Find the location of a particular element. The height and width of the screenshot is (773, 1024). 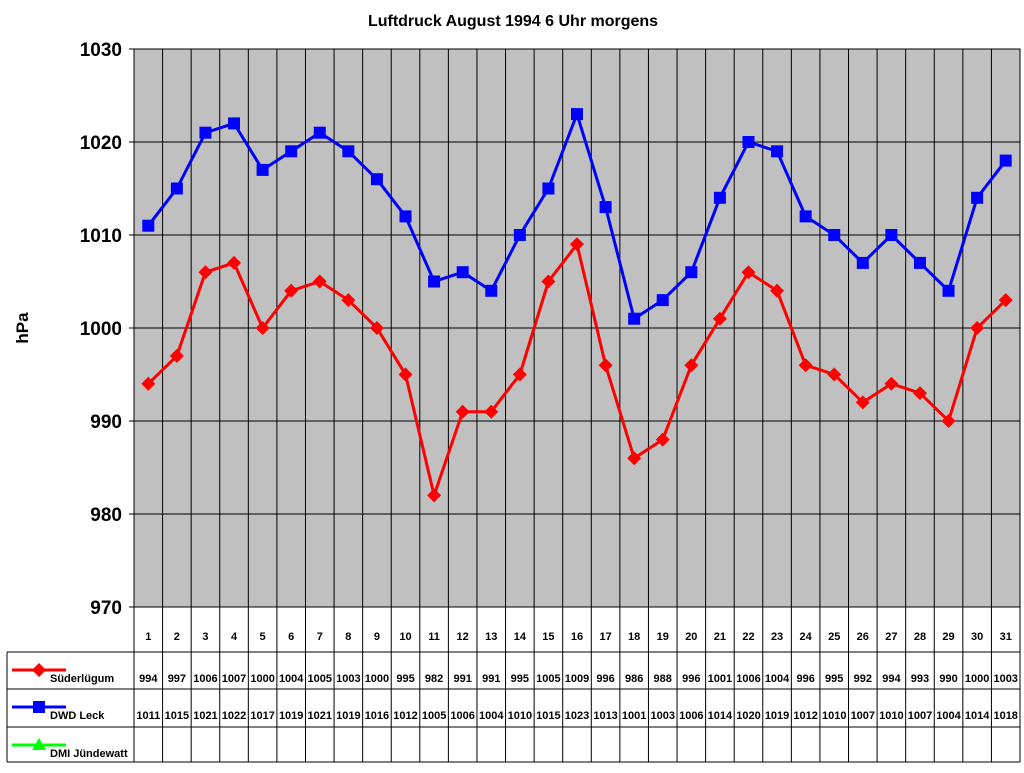

x-tick-label: 10 is located at coordinates (405, 637).